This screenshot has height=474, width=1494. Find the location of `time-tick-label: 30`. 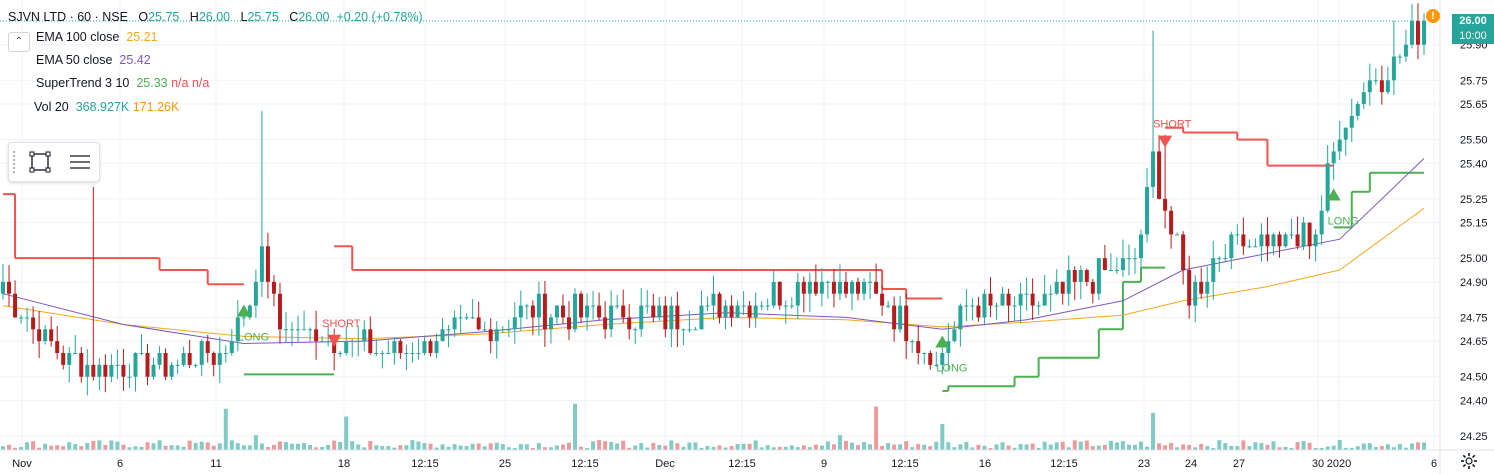

time-tick-label: 30 is located at coordinates (1318, 464).